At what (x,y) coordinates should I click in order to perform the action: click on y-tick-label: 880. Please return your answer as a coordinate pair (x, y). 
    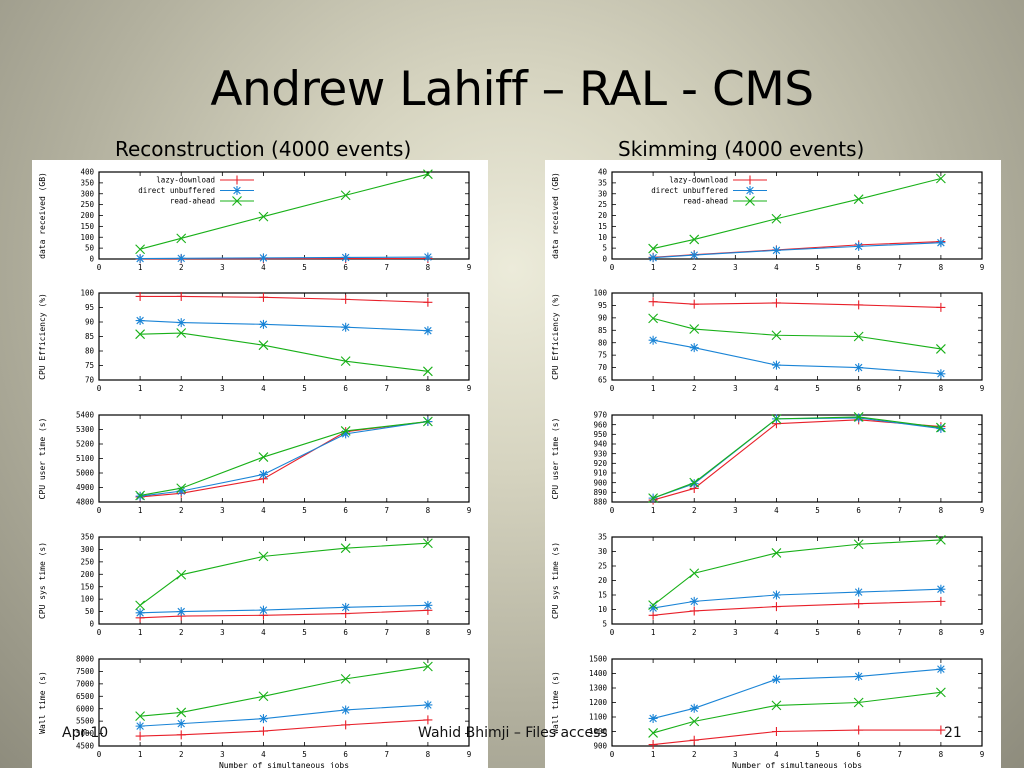
    Looking at the image, I should click on (600, 502).